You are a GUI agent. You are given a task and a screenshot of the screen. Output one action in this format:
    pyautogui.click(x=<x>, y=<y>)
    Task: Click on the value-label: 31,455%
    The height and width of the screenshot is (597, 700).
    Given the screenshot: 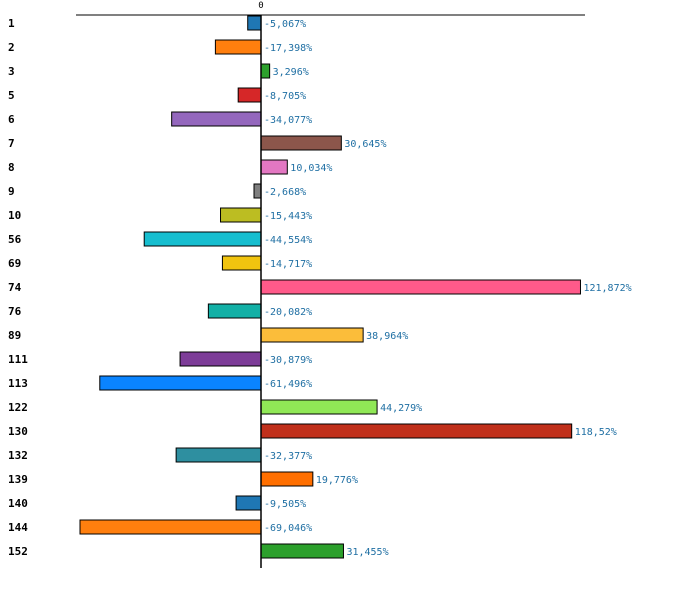 What is the action you would take?
    pyautogui.click(x=367, y=552)
    